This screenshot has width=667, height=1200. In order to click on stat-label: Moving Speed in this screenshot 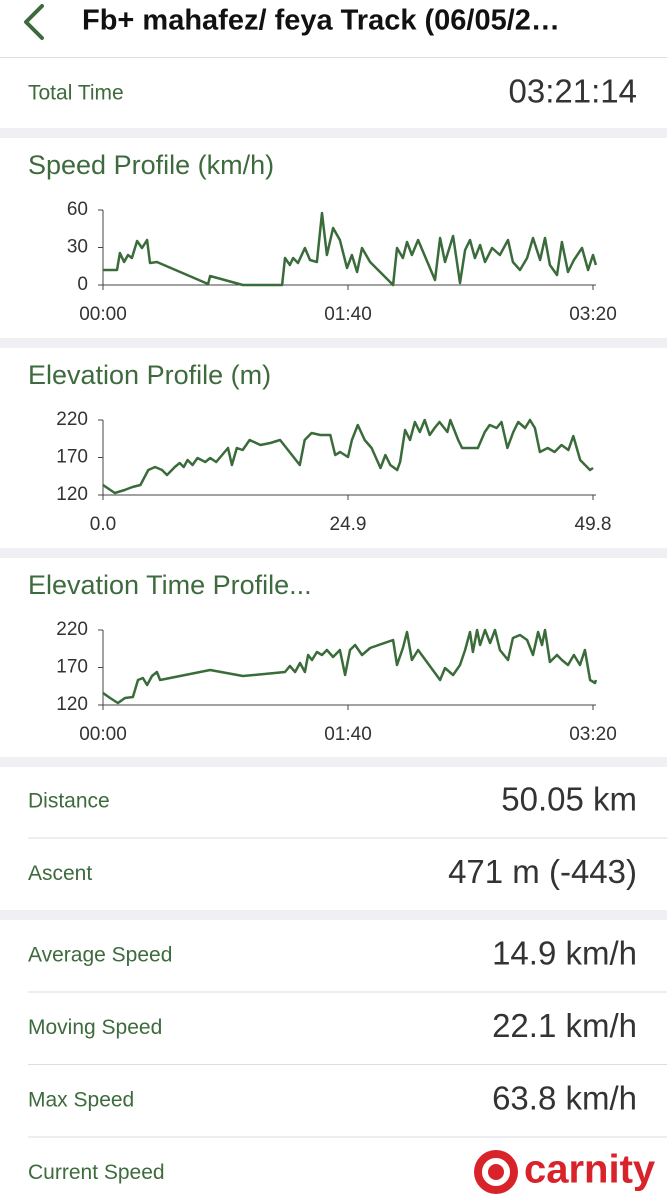, I will do `click(95, 1027)`.